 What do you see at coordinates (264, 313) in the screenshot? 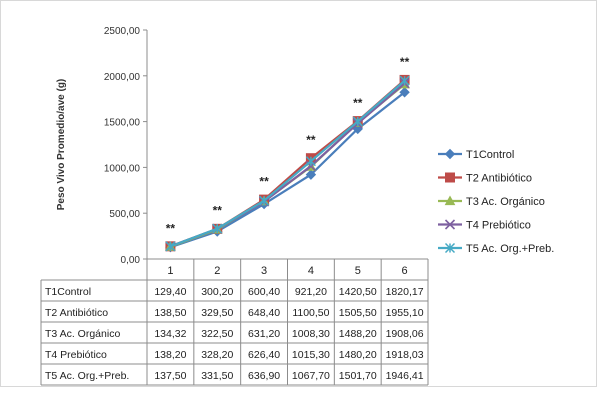
I see `table-cell-value: 648,40` at bounding box center [264, 313].